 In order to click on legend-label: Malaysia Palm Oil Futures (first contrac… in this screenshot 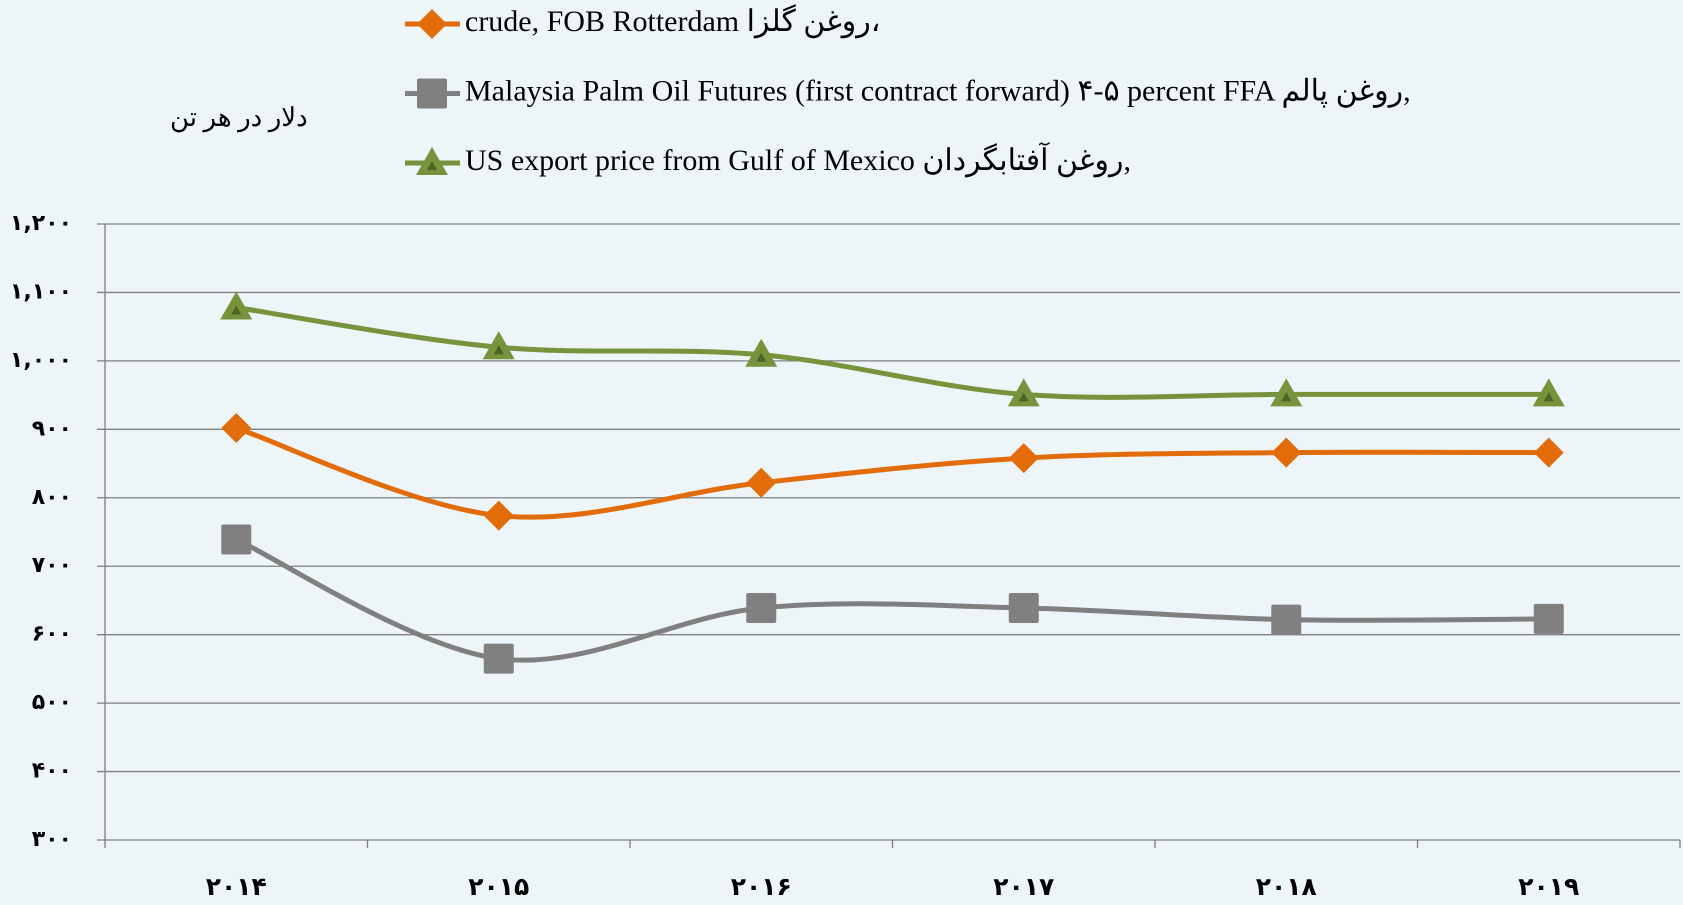, I will do `click(938, 91)`.